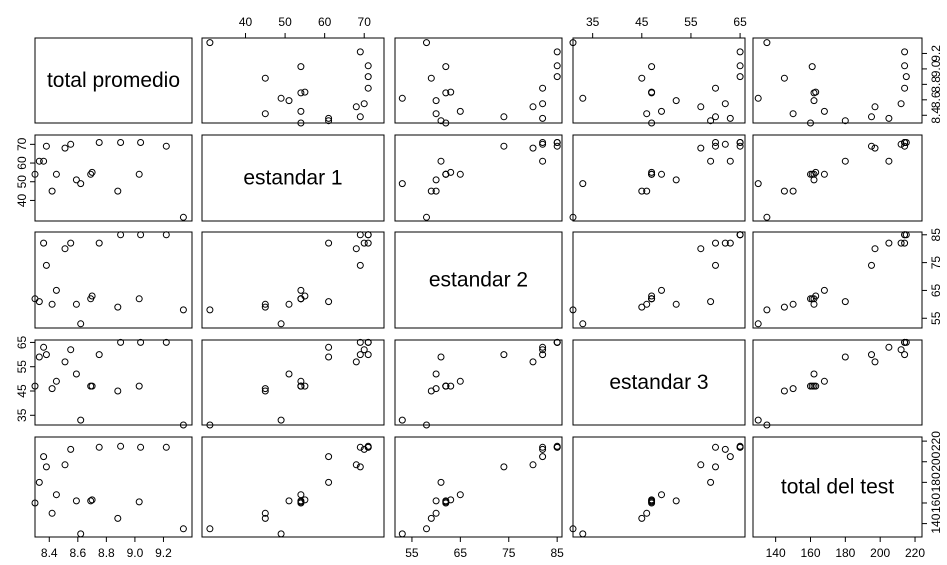  What do you see at coordinates (936, 503) in the screenshot?
I see `tick-label: 160` at bounding box center [936, 503].